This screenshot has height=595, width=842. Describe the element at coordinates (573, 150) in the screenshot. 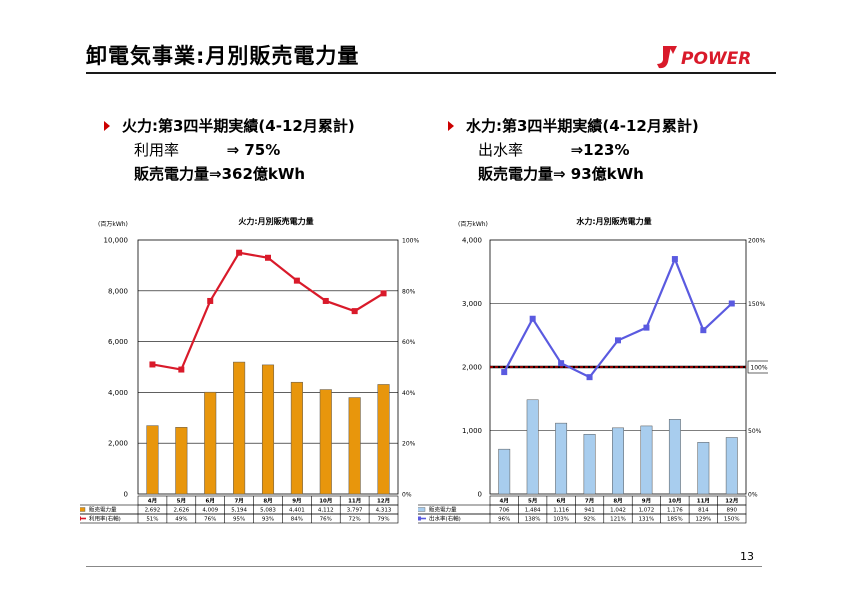

I see `hydro-rate-line: 出水率 ⇒123%` at that location.